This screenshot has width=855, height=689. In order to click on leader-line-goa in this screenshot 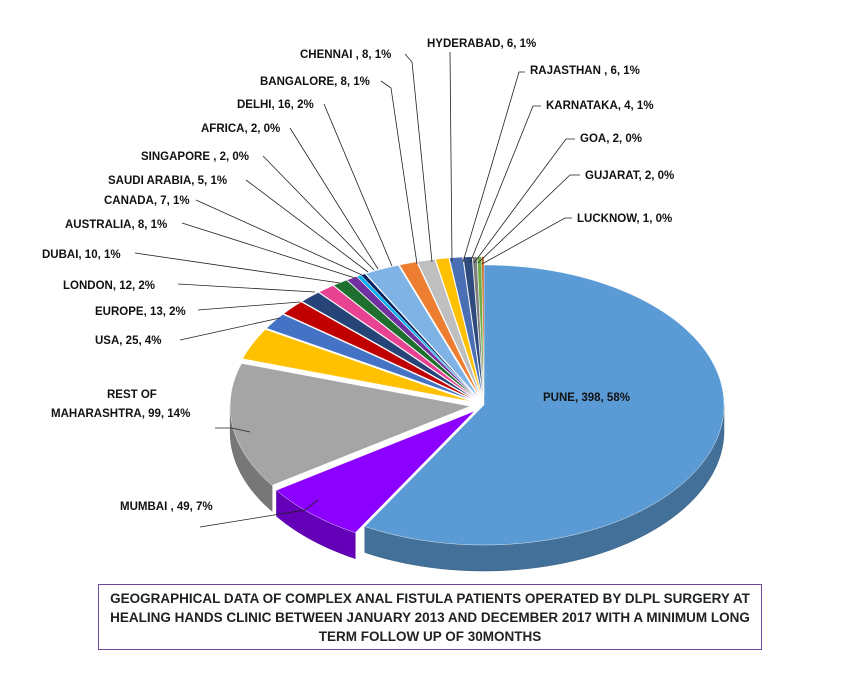, I will do `click(524, 201)`.